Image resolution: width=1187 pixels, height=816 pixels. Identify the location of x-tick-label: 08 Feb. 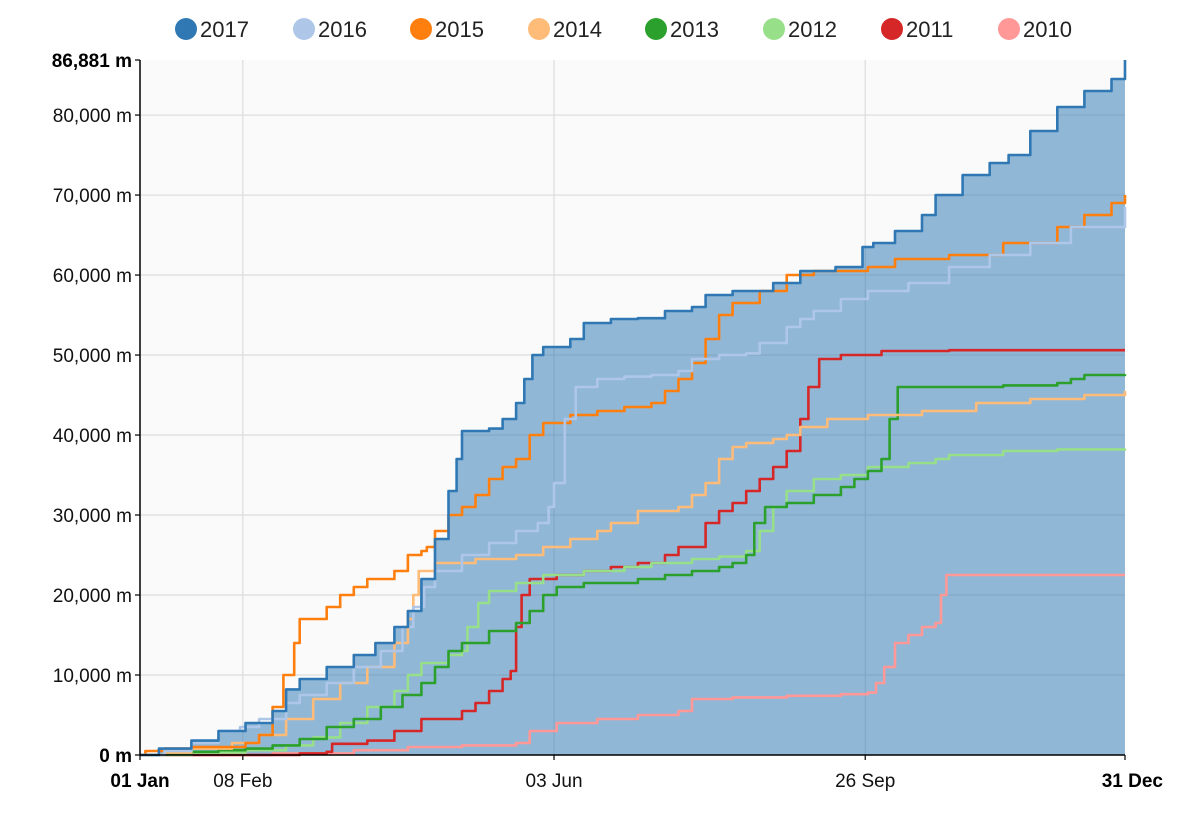
(242, 781).